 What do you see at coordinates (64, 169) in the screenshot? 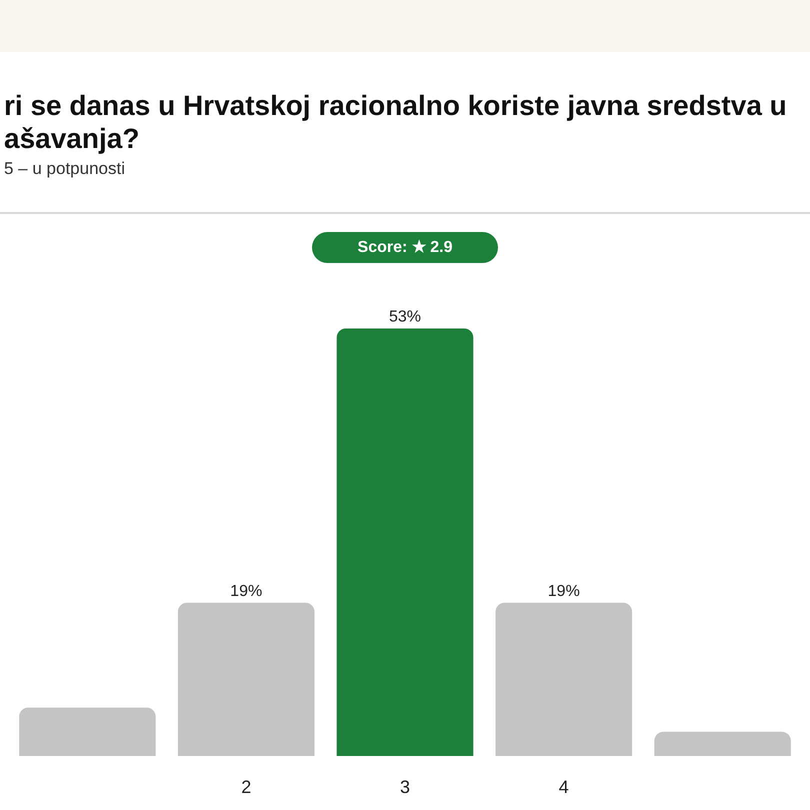
I see `chart-subtitle: 5 – u potpunosti` at bounding box center [64, 169].